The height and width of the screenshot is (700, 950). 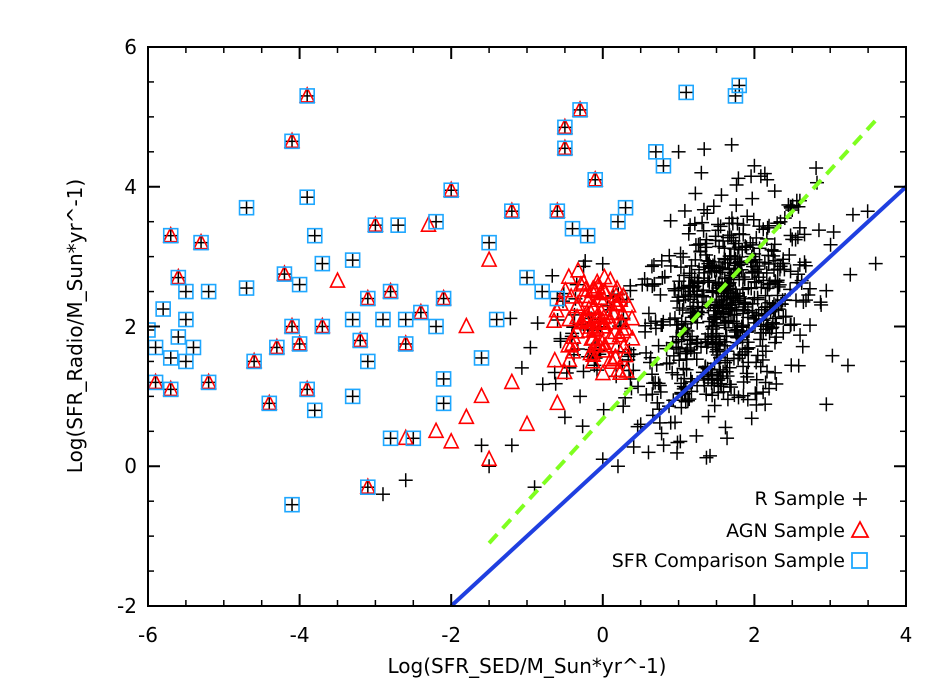 What do you see at coordinates (451, 635) in the screenshot?
I see `x-tick-label-2: -2` at bounding box center [451, 635].